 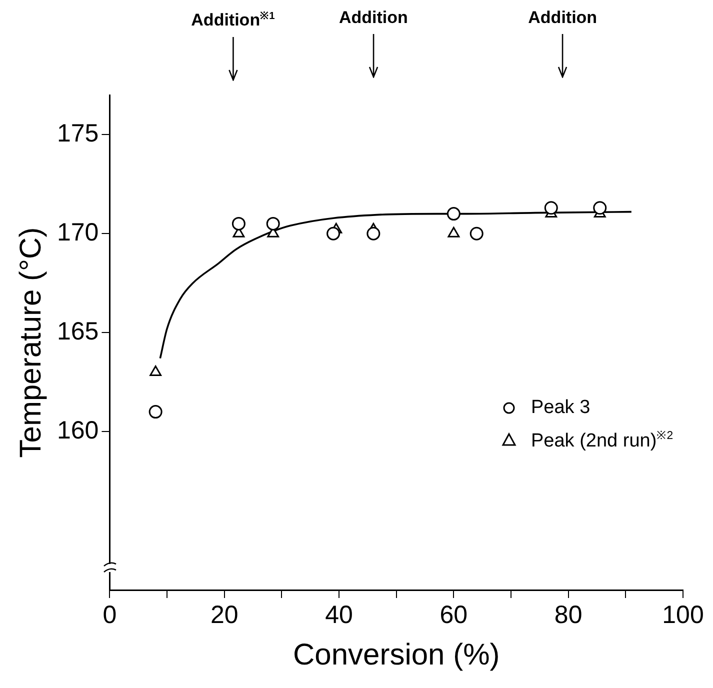 I want to click on x-axis-title: Conversion (%), so click(x=396, y=655).